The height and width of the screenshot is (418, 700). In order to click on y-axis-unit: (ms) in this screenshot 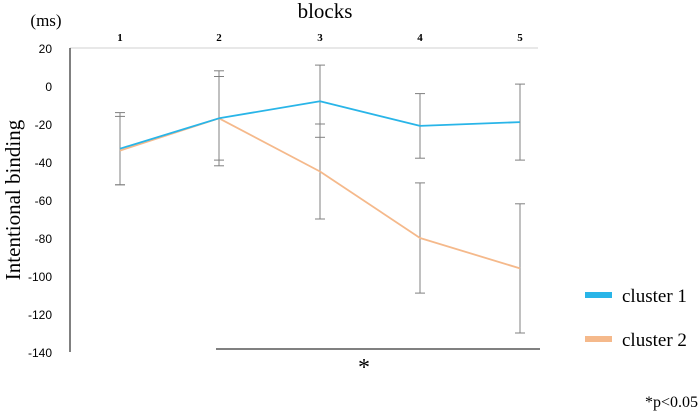, I will do `click(45, 20)`.